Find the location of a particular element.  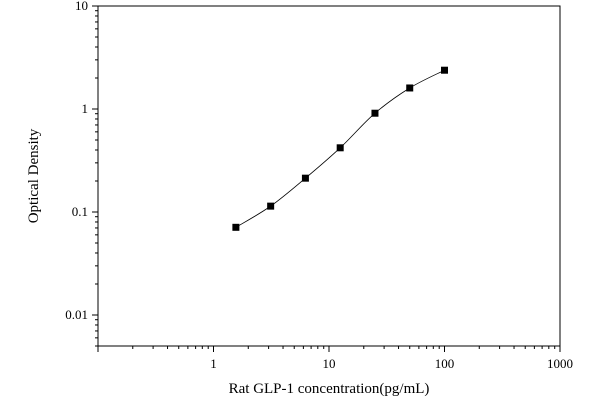

y-axis-label: Optical Density is located at coordinates (34, 175).